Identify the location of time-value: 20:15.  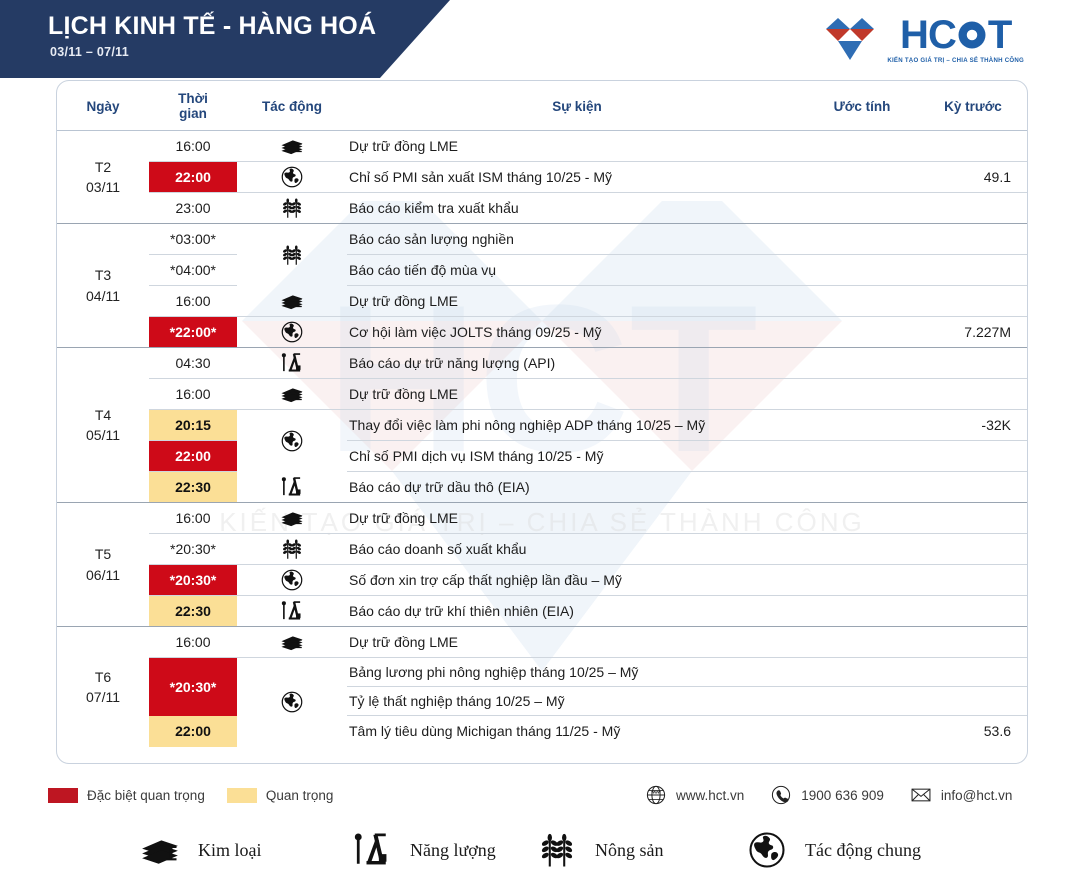
(193, 425).